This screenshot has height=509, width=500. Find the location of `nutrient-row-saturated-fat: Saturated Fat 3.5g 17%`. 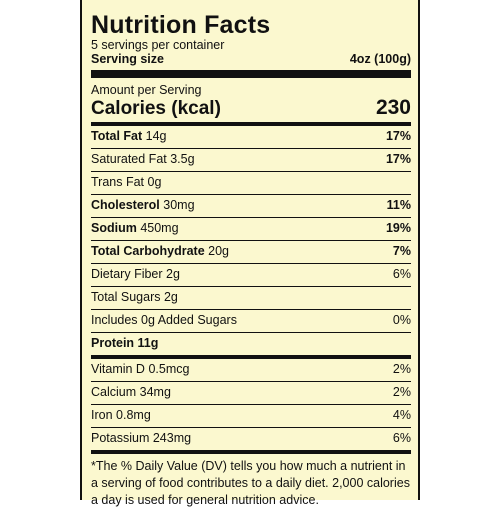

nutrient-row-saturated-fat: Saturated Fat 3.5g 17% is located at coordinates (251, 160).